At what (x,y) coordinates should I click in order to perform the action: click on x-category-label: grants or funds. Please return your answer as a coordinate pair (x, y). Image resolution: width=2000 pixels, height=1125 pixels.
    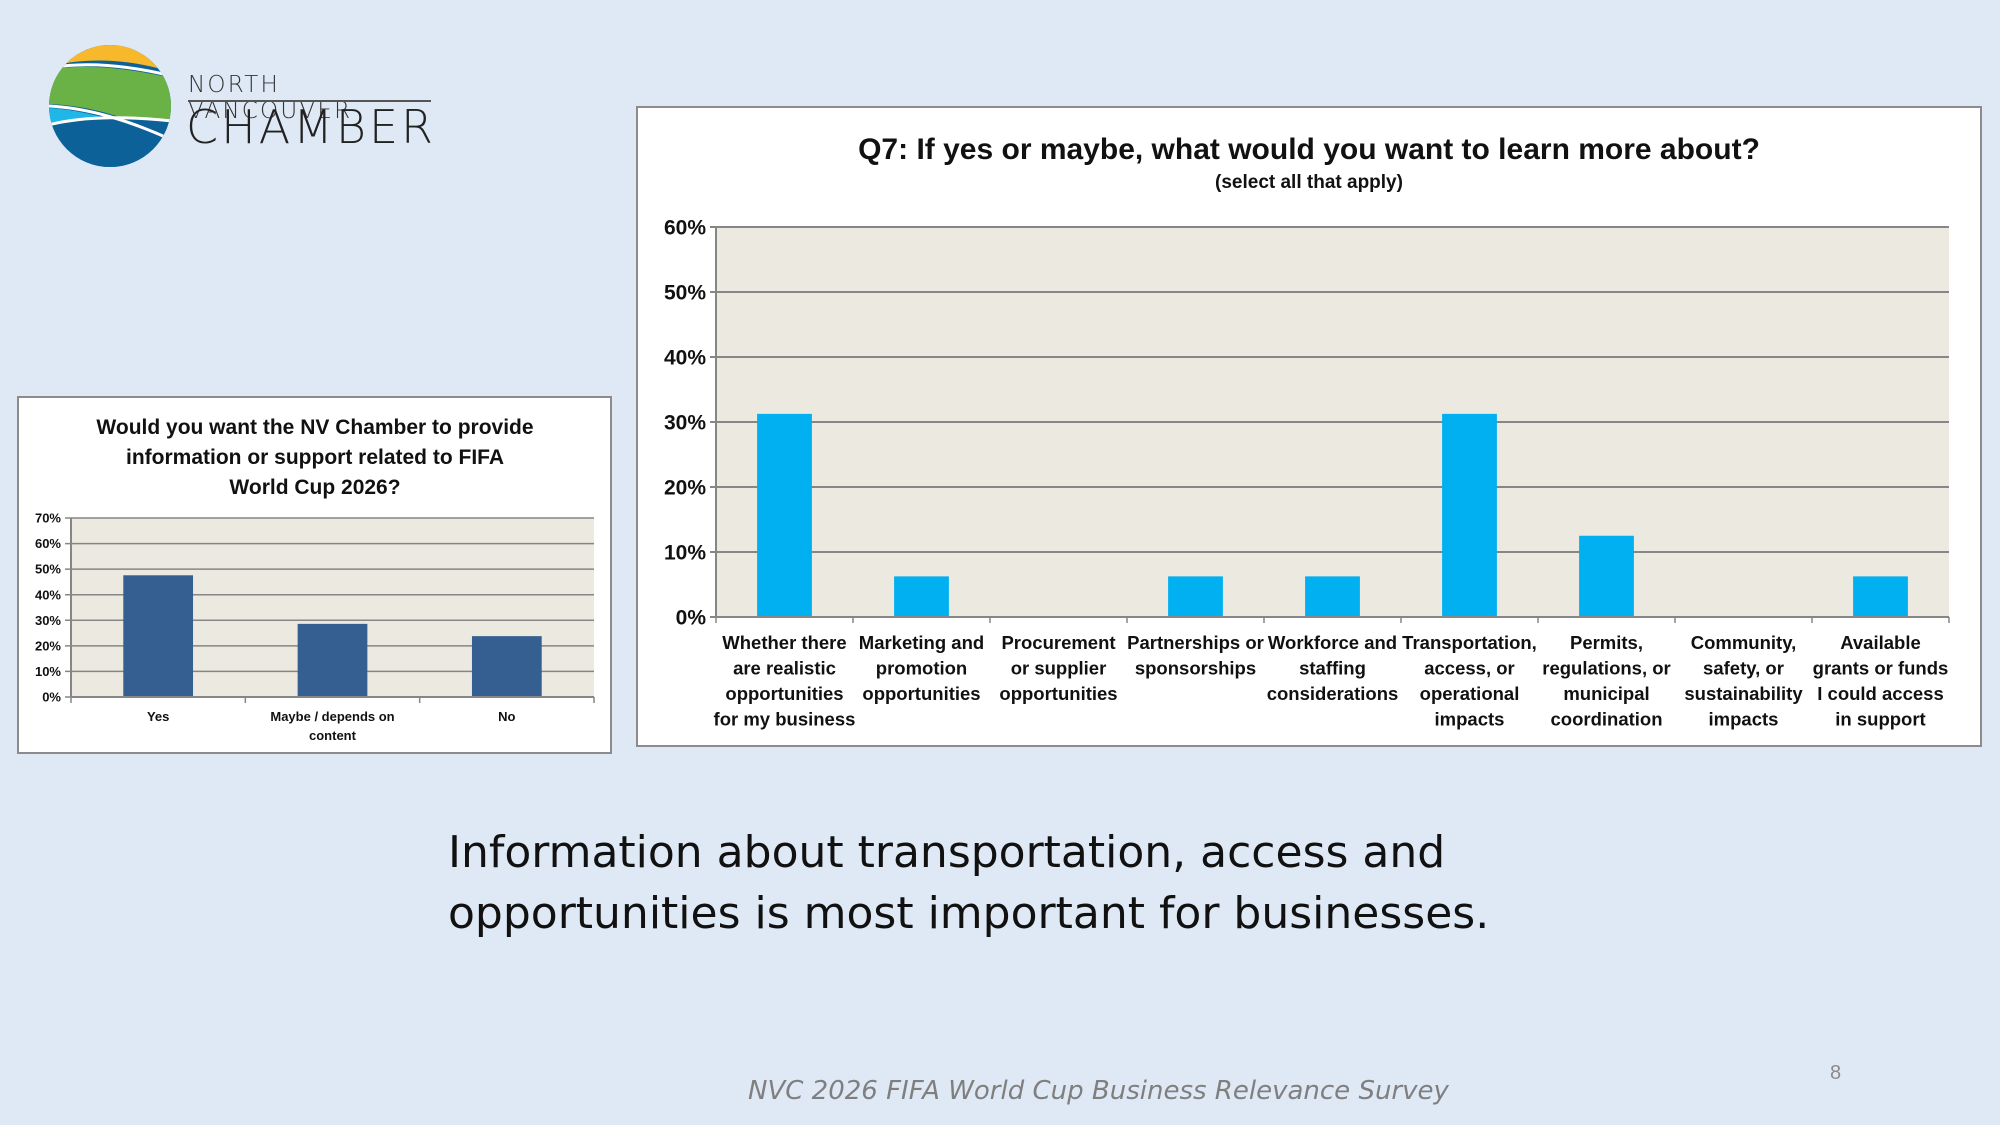
    Looking at the image, I should click on (1881, 668).